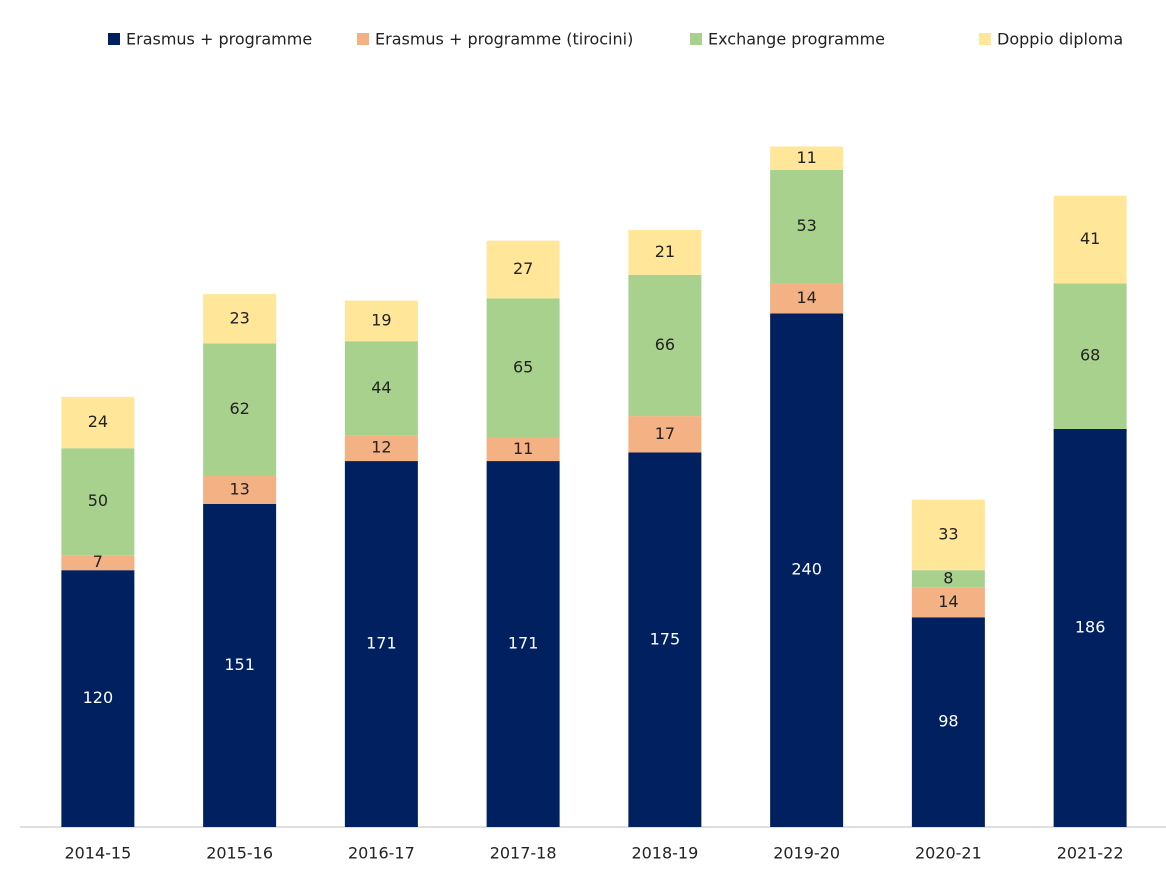  I want to click on data-label: 41, so click(1090, 238).